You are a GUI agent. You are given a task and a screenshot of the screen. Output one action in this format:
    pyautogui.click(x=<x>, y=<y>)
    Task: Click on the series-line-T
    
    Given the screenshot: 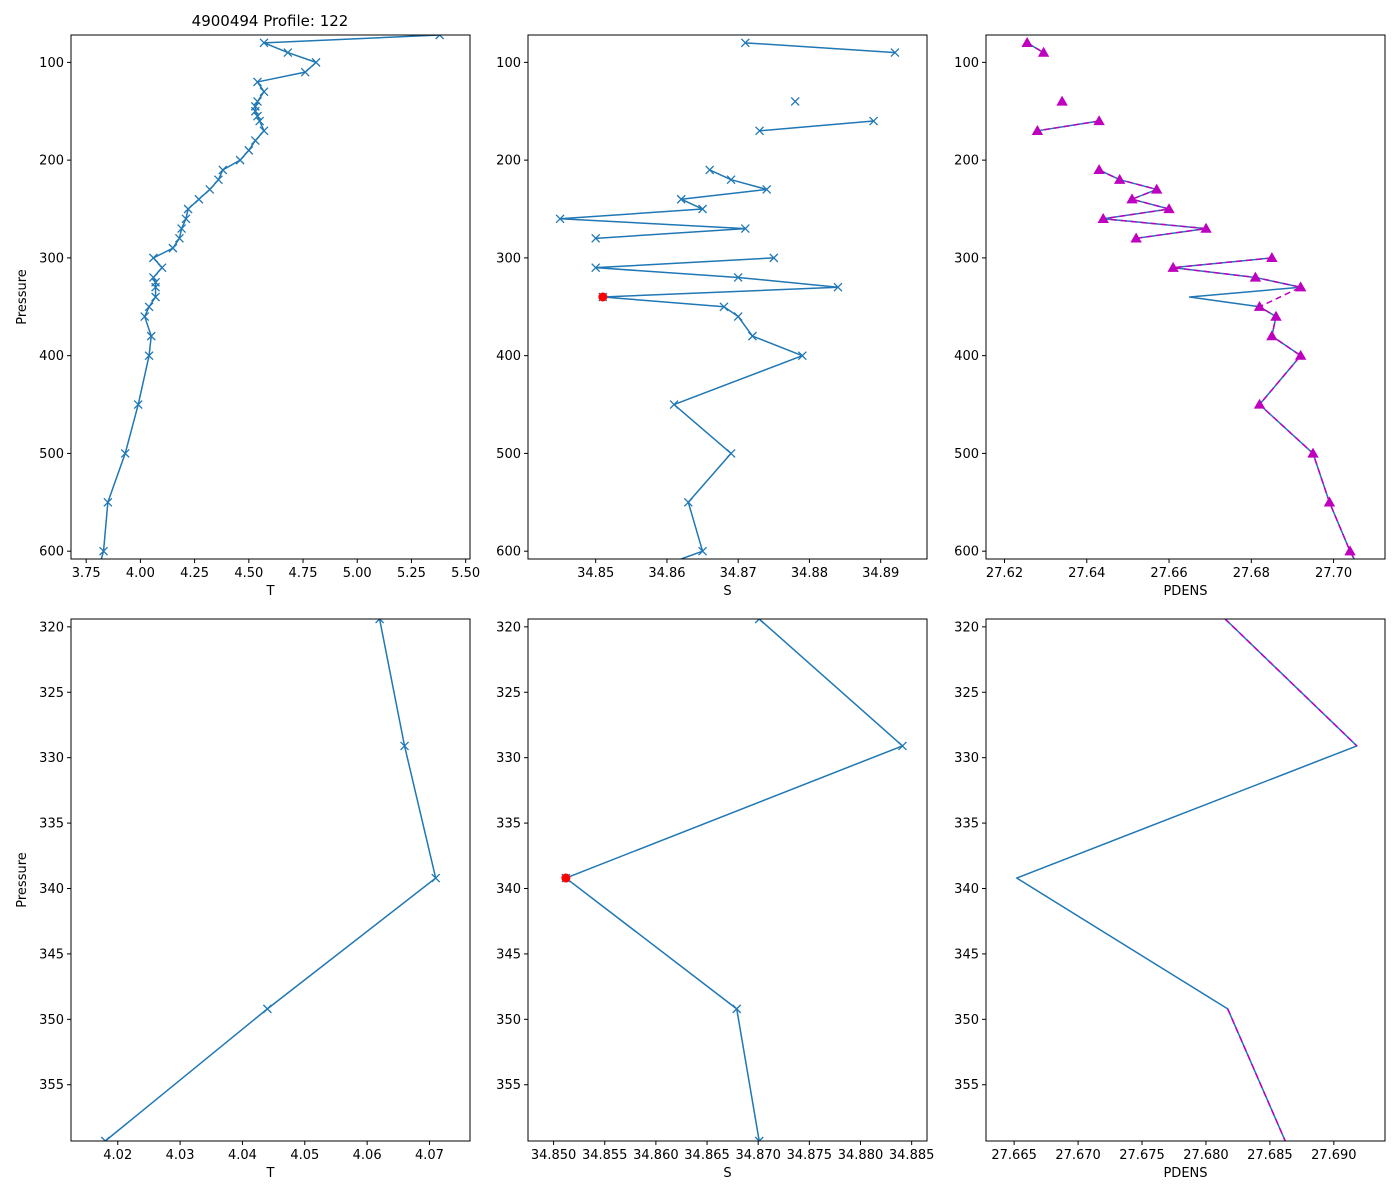 What is the action you would take?
    pyautogui.click(x=270, y=297)
    